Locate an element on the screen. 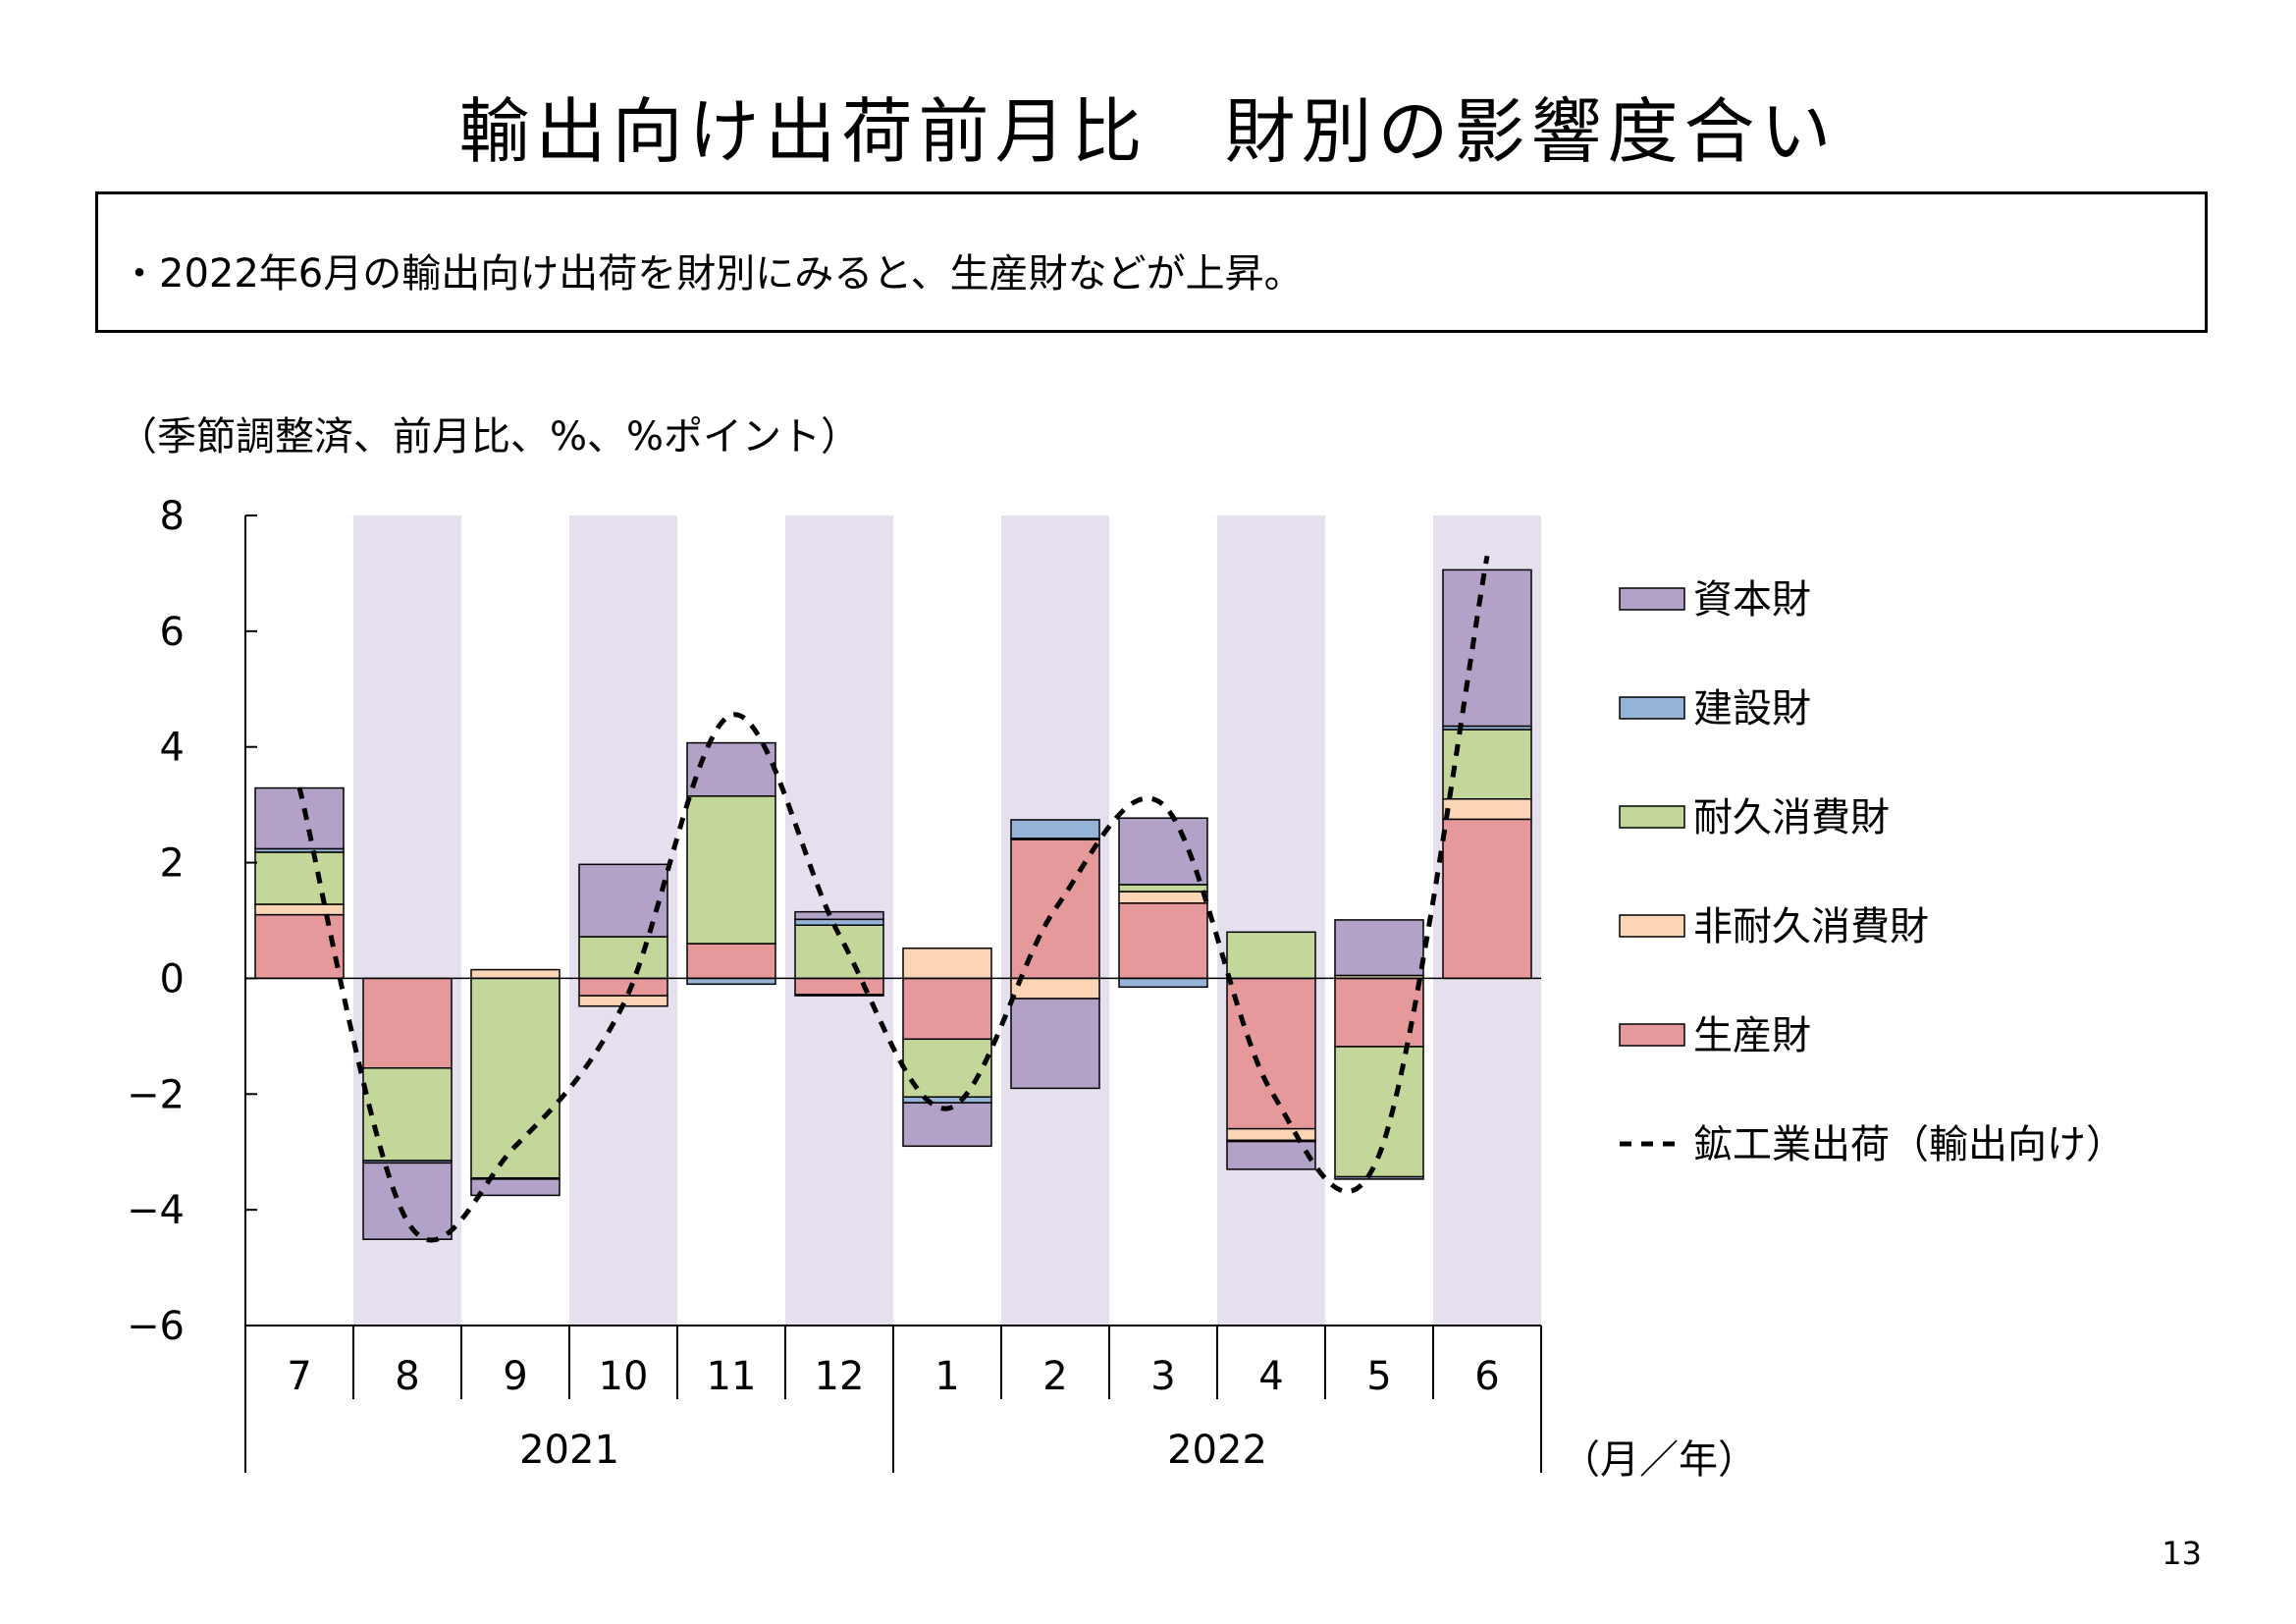 The height and width of the screenshot is (1624, 2296). x-tick-label: 10 is located at coordinates (624, 1376).